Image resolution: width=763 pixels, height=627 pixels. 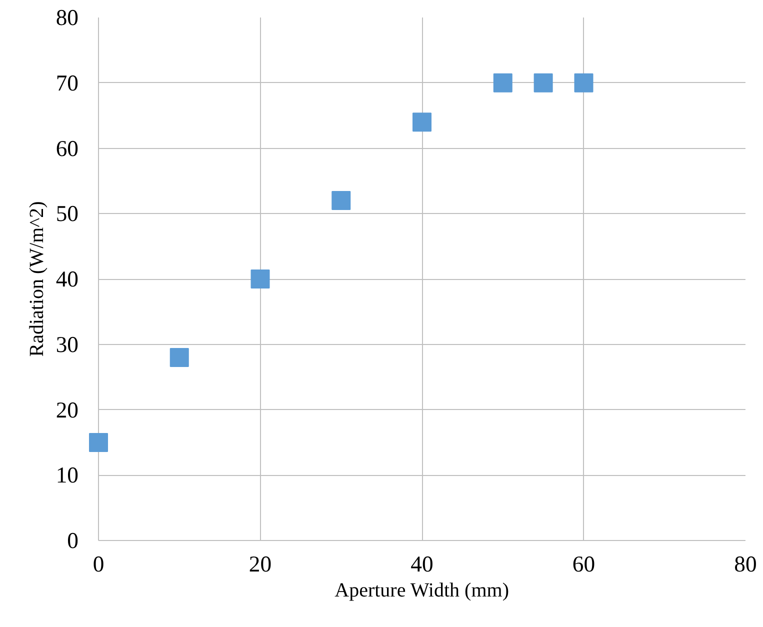 I want to click on x-tick-label: 80, so click(x=745, y=564).